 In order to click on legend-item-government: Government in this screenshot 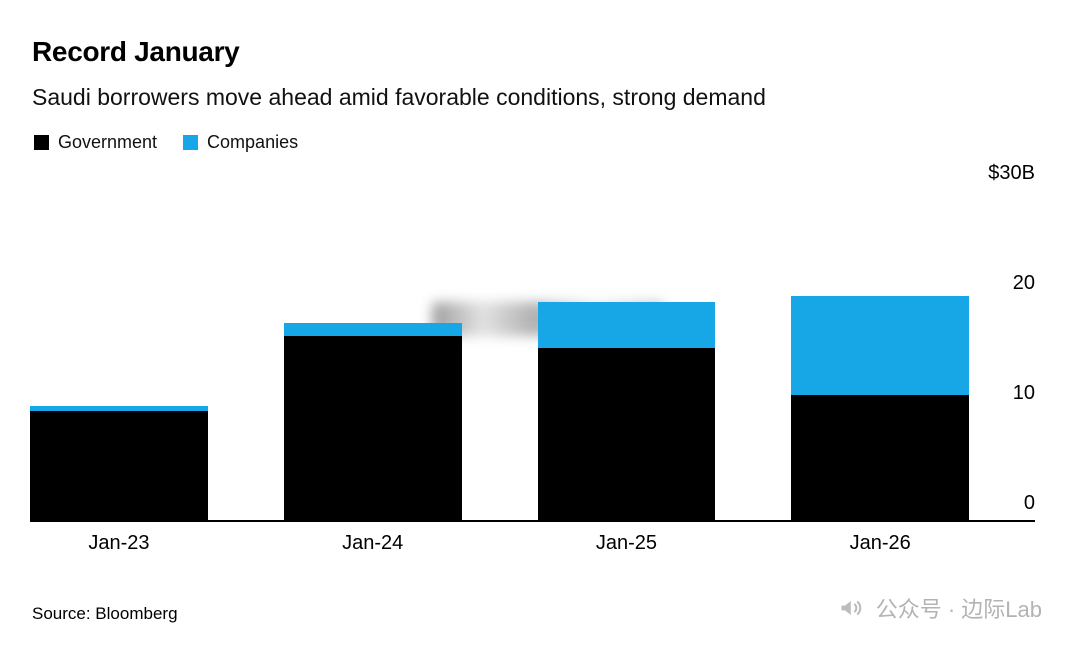, I will do `click(95, 142)`.